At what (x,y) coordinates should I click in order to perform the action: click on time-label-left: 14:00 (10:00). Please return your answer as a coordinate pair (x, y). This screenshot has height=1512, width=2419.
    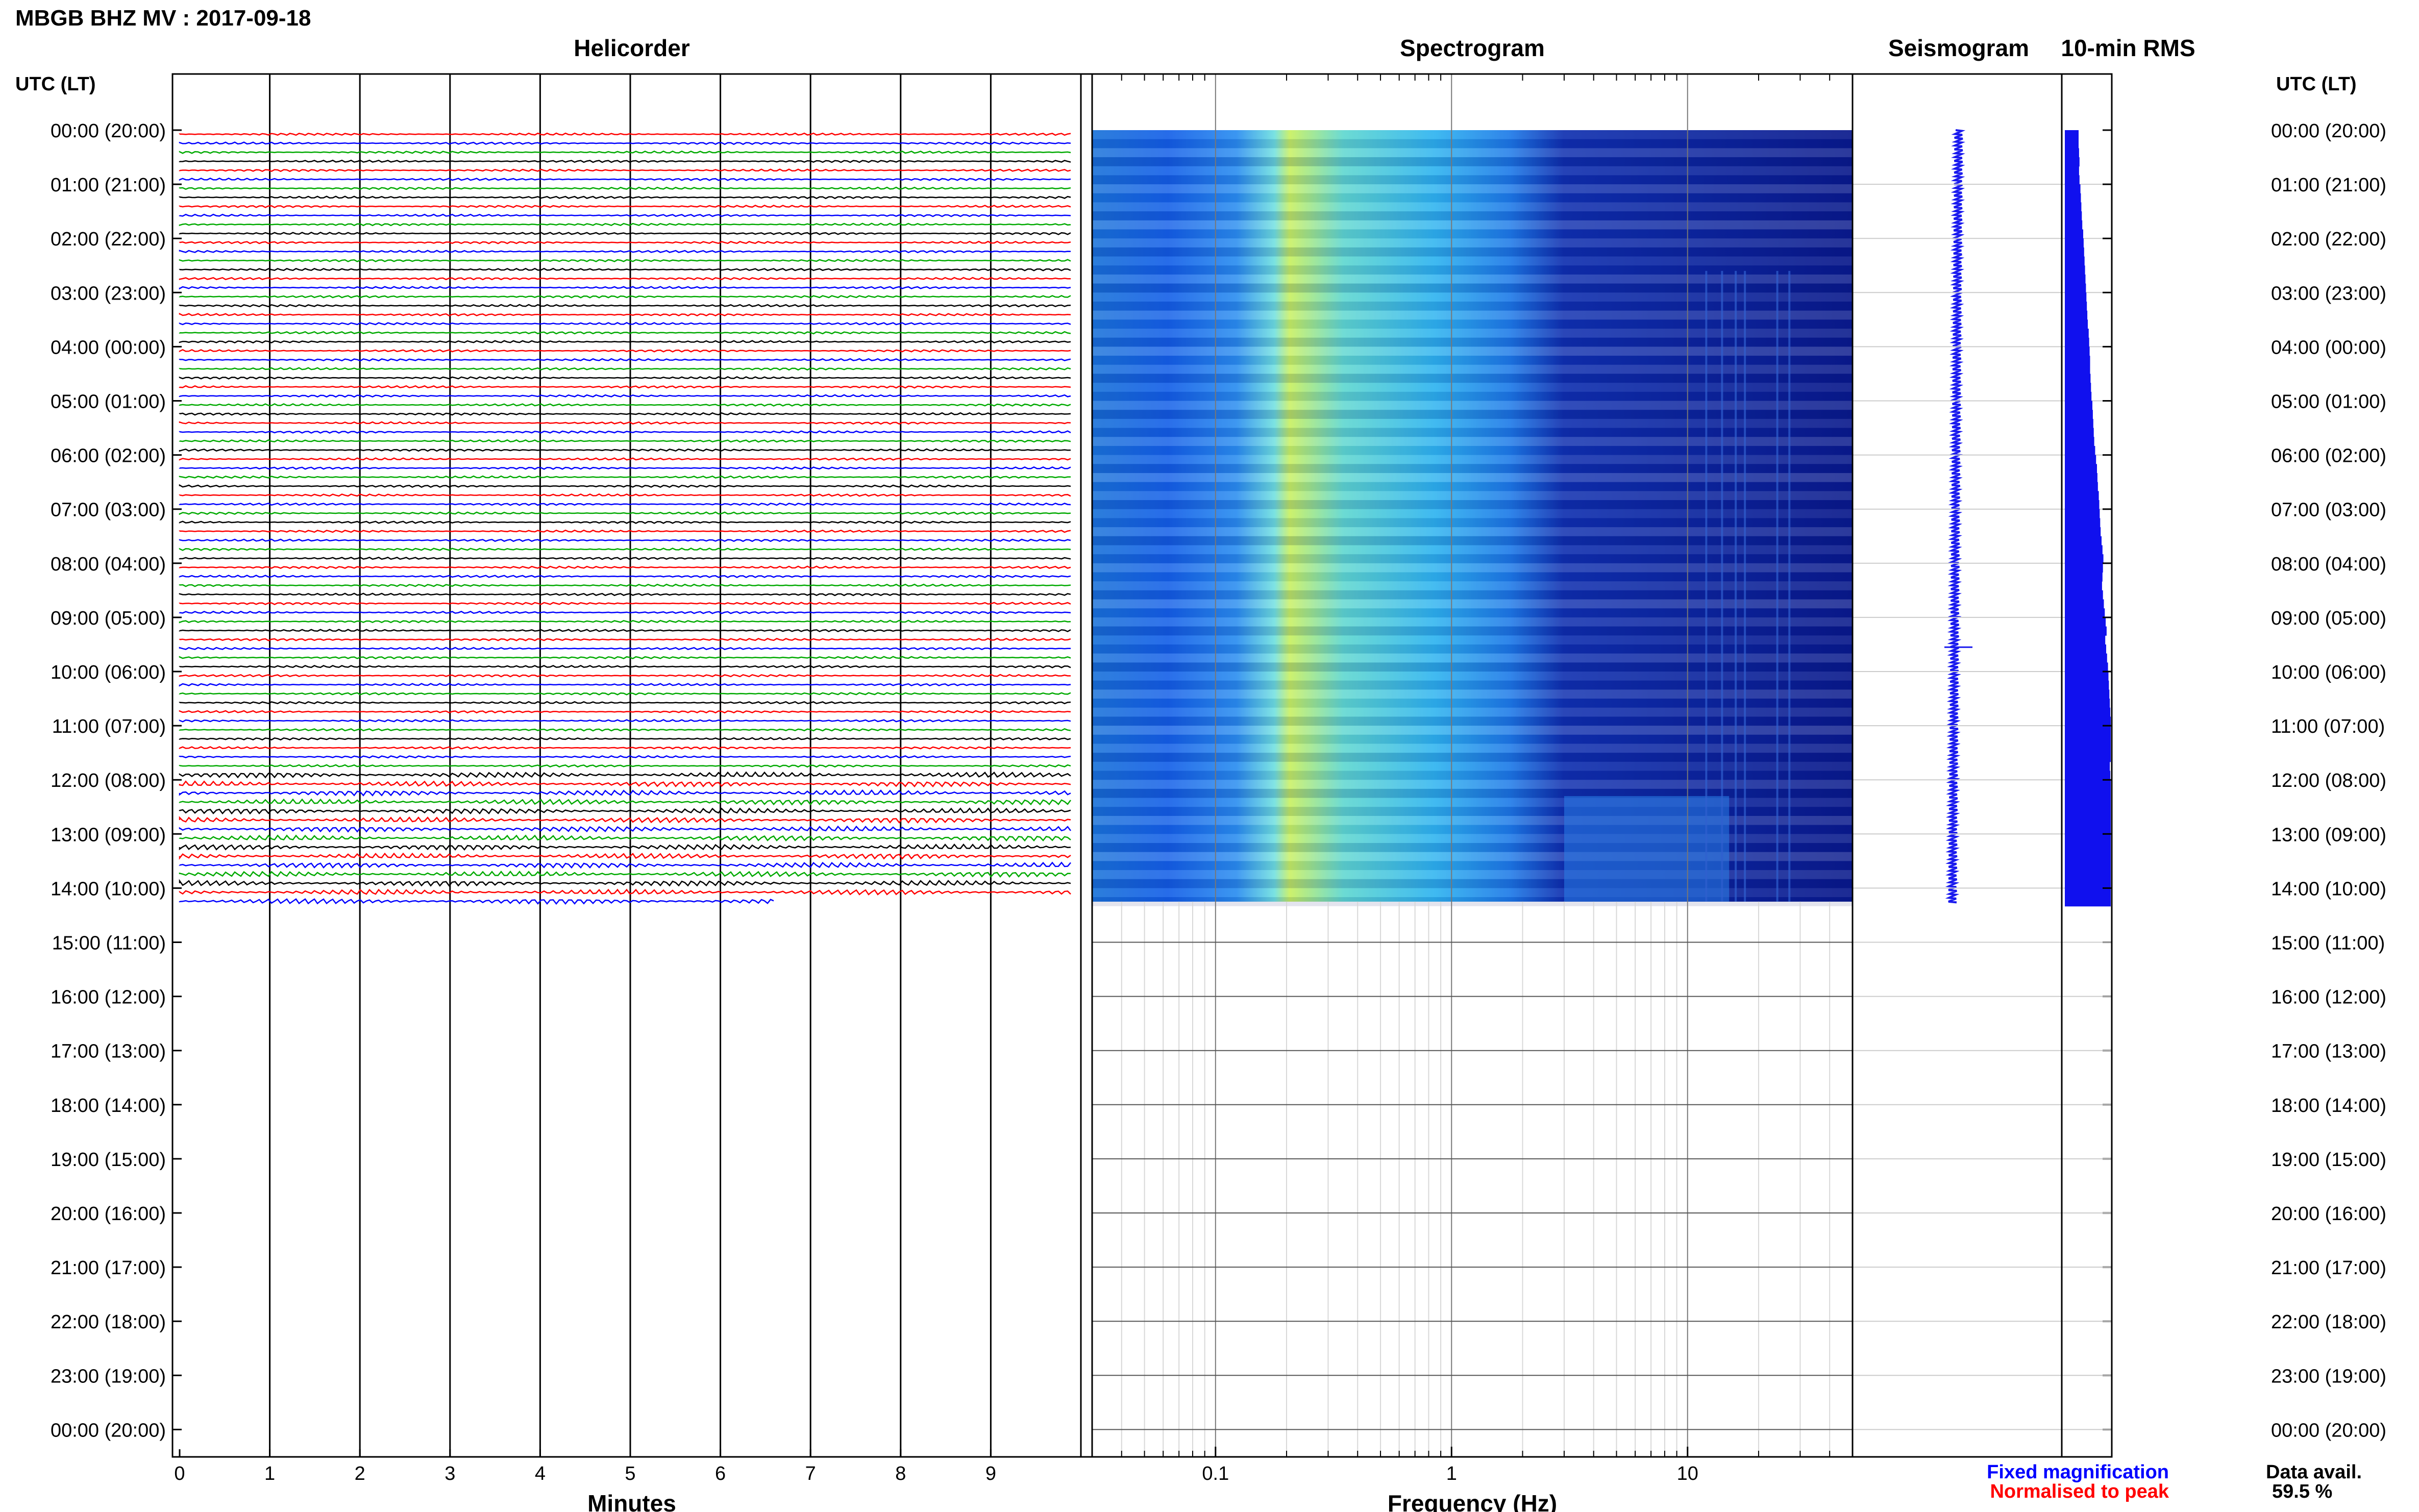
    Looking at the image, I should click on (108, 889).